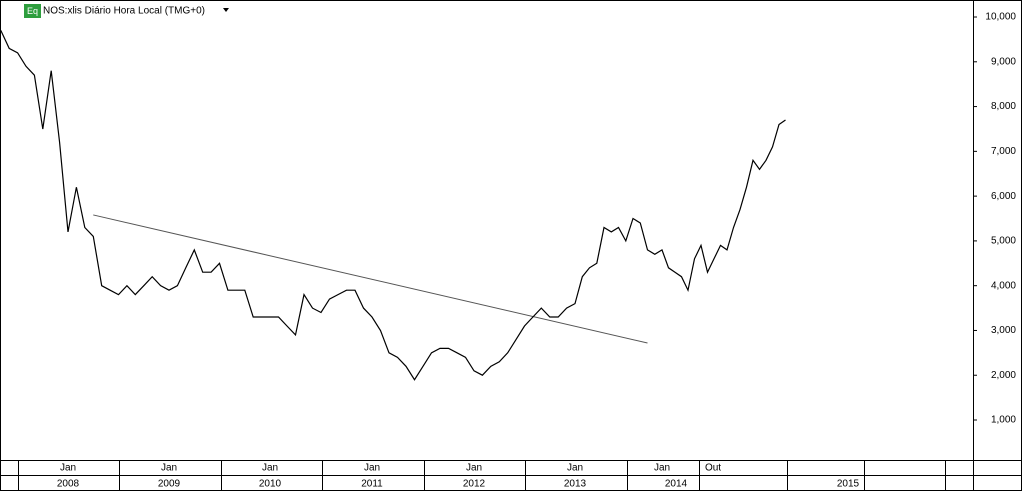 The width and height of the screenshot is (1022, 491). I want to click on x-year-label: 2010, so click(270, 484).